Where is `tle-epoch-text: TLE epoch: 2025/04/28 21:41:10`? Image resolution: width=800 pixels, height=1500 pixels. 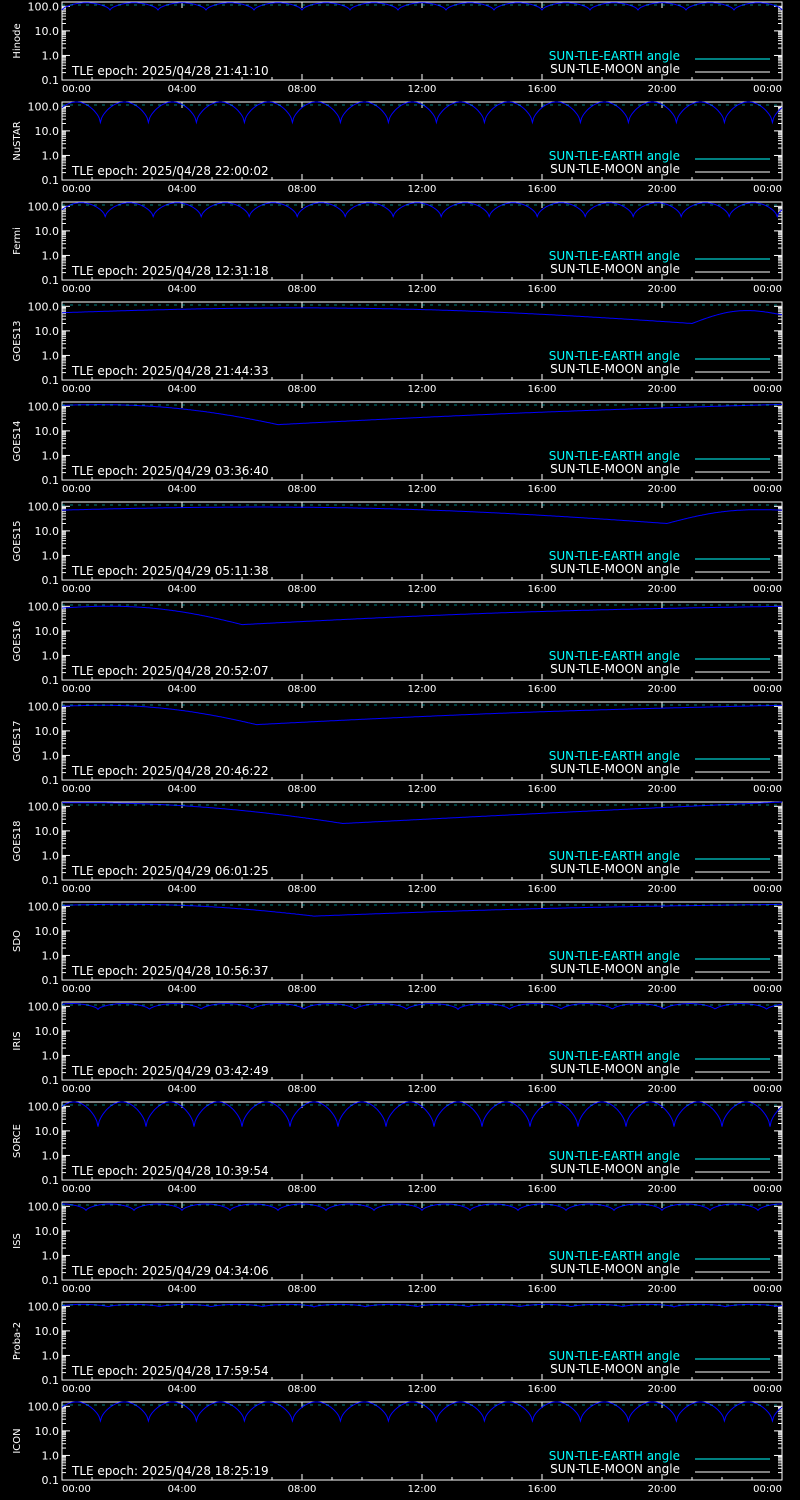 tle-epoch-text: TLE epoch: 2025/04/28 21:41:10 is located at coordinates (170, 71).